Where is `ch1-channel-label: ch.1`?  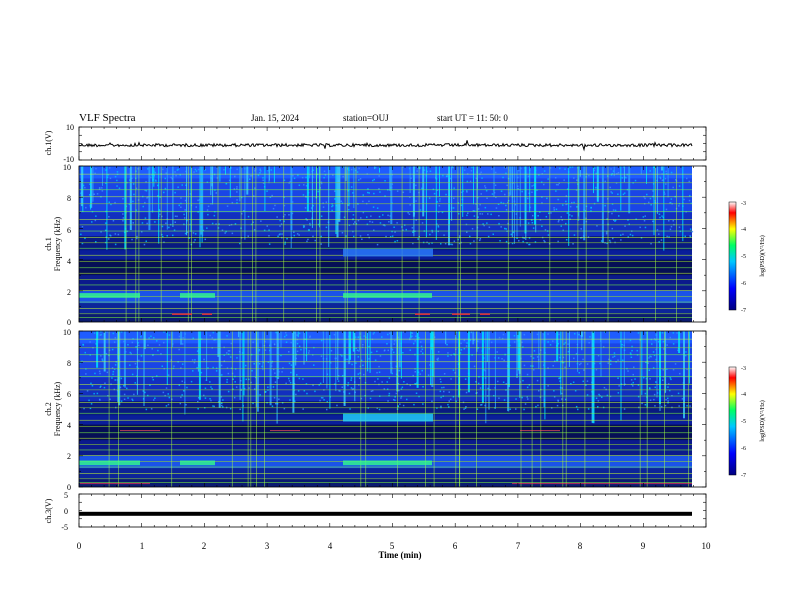
ch1-channel-label: ch.1 is located at coordinates (48, 244).